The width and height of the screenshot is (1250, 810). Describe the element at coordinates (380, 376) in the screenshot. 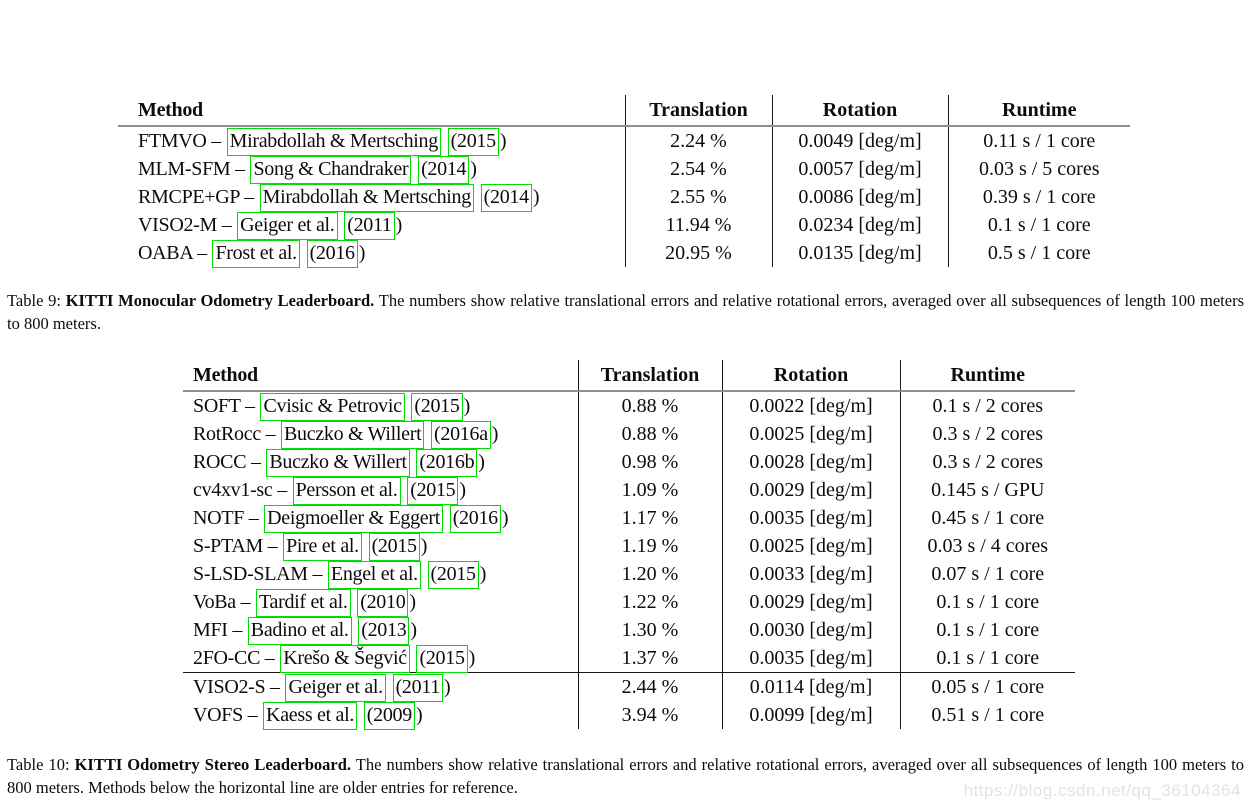

I see `col-header-method: Method` at that location.